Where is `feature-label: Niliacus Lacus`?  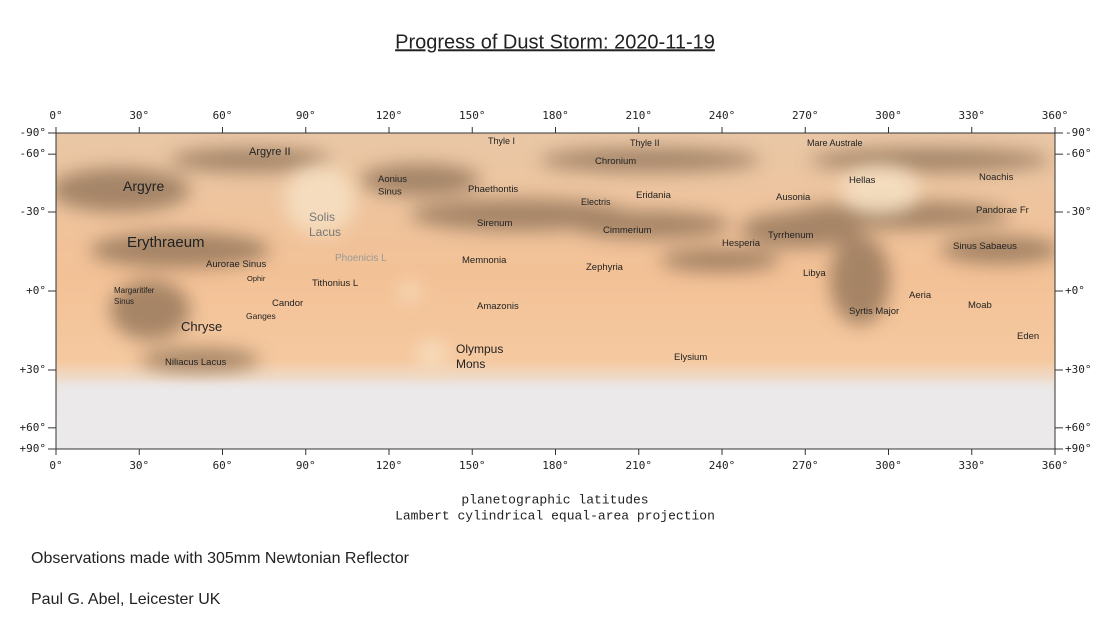 feature-label: Niliacus Lacus is located at coordinates (195, 362).